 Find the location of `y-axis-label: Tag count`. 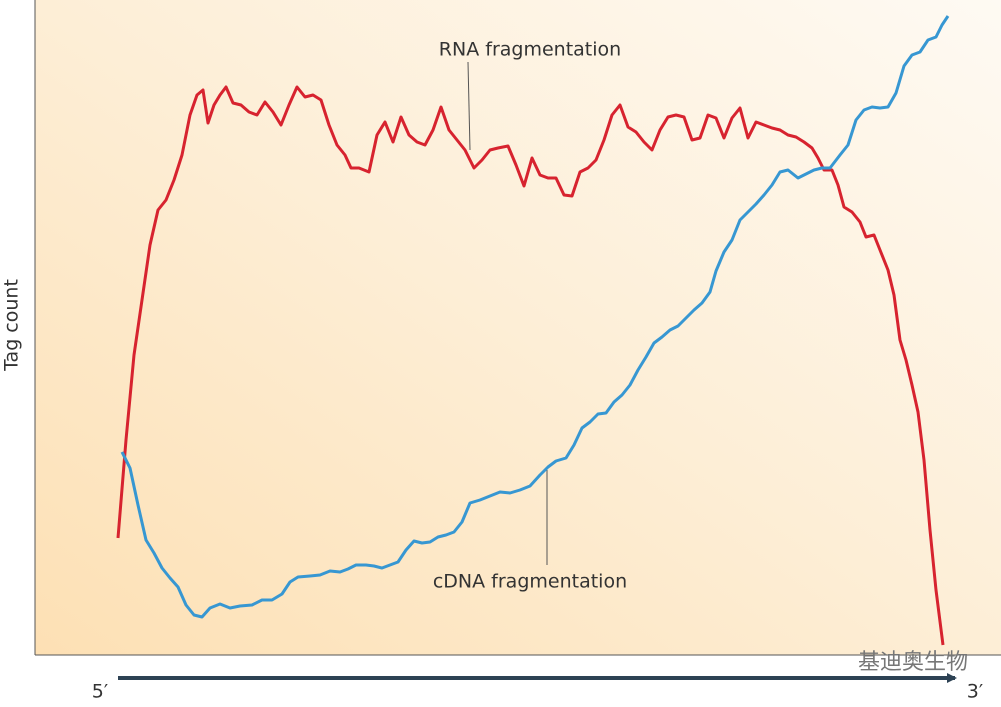

y-axis-label: Tag count is located at coordinates (12, 325).